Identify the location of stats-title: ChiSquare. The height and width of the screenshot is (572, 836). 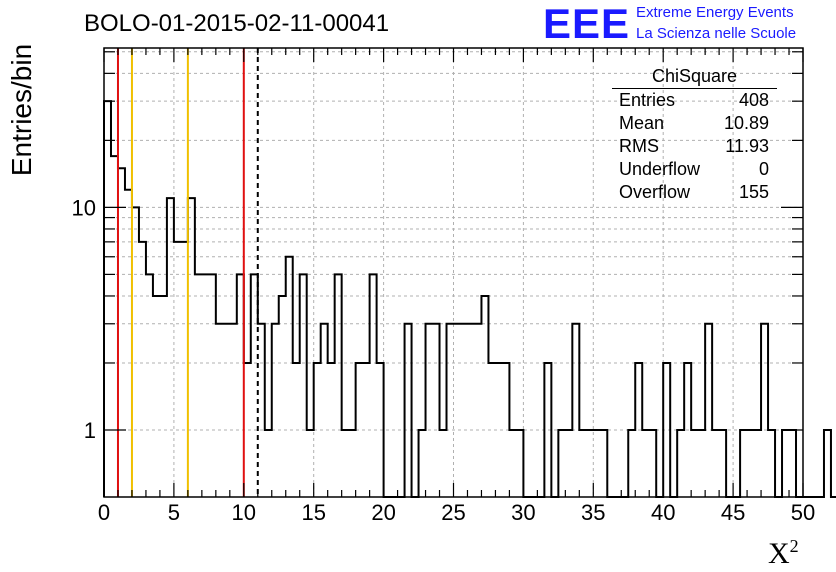
(694, 76).